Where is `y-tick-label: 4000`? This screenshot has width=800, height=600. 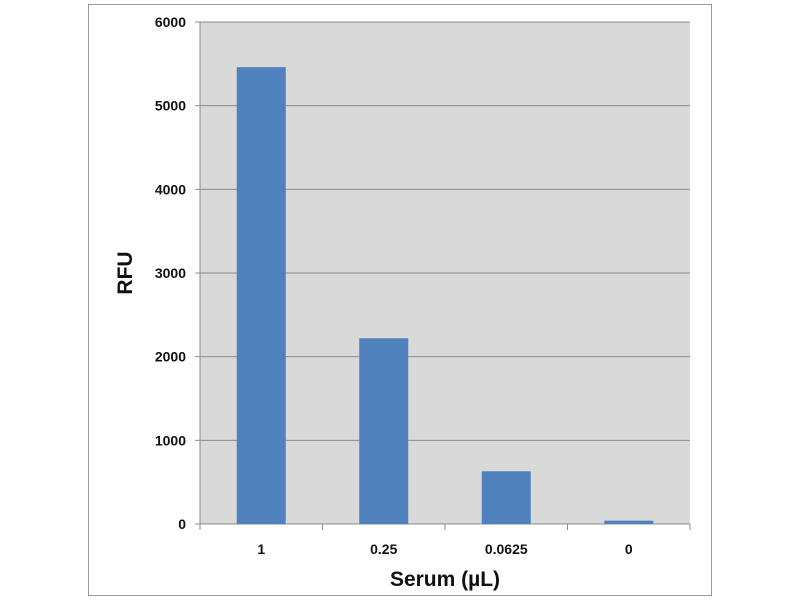 y-tick-label: 4000 is located at coordinates (170, 189).